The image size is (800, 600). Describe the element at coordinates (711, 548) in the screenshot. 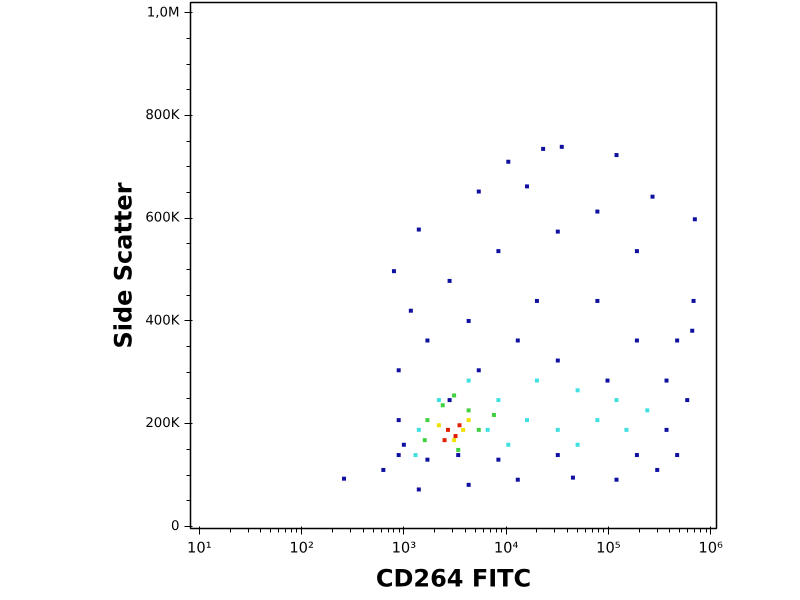

I see `x-tick-label: 10⁶` at that location.